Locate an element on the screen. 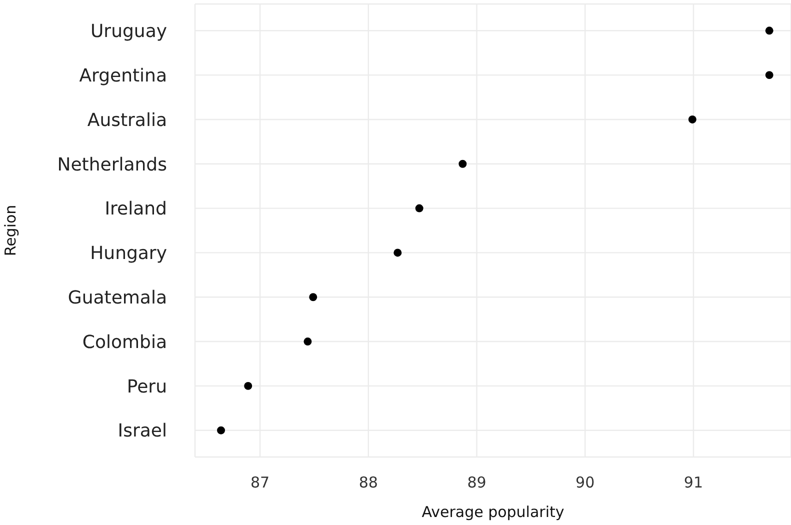 This screenshot has height=525, width=791. x-tick-label: 87 is located at coordinates (260, 483).